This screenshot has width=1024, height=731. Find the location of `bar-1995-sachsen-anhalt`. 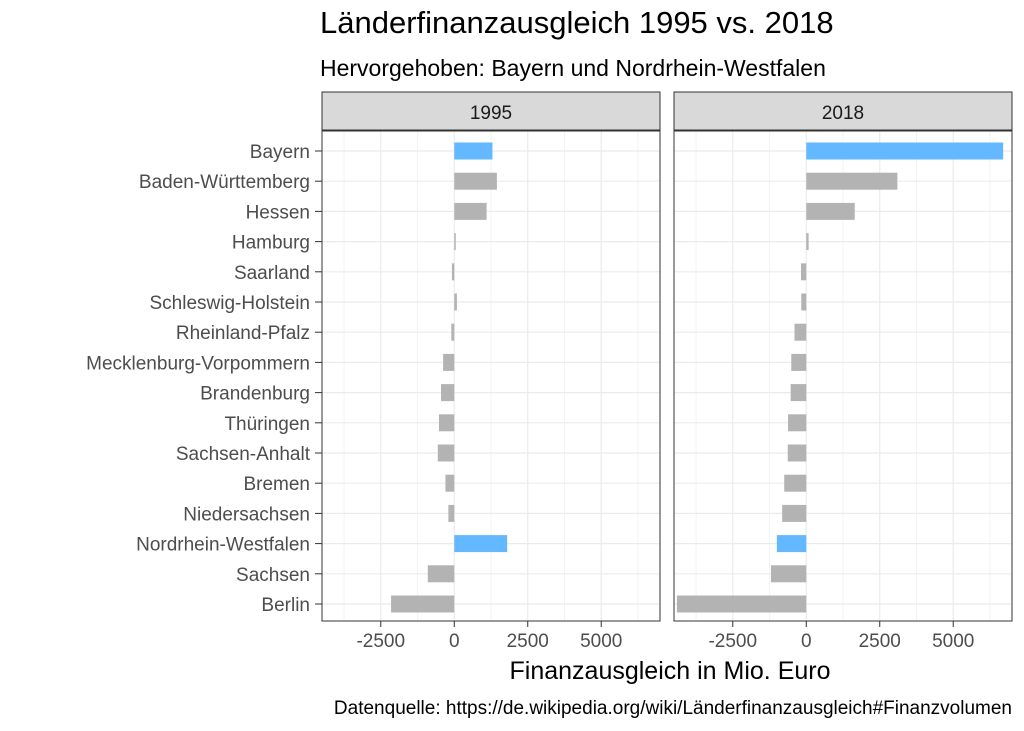

bar-1995-sachsen-anhalt is located at coordinates (446, 453).